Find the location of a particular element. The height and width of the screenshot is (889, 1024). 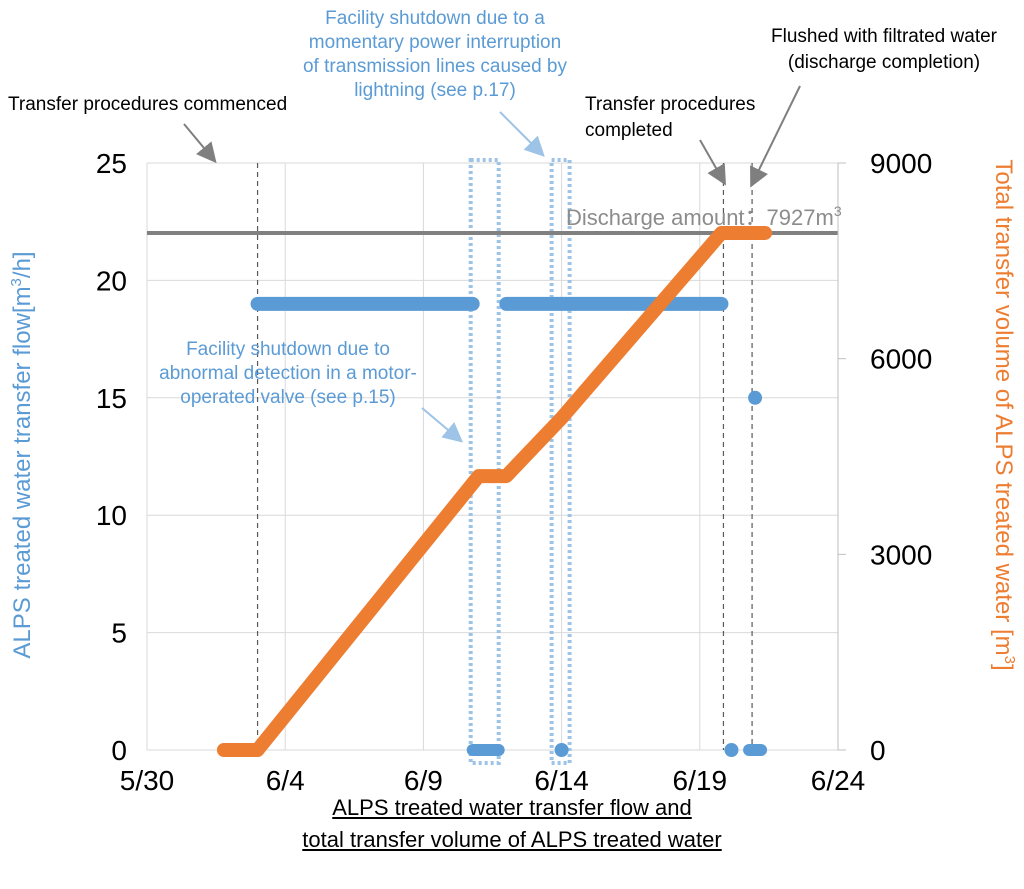

y-right-tick-label: 9000 is located at coordinates (901, 163).